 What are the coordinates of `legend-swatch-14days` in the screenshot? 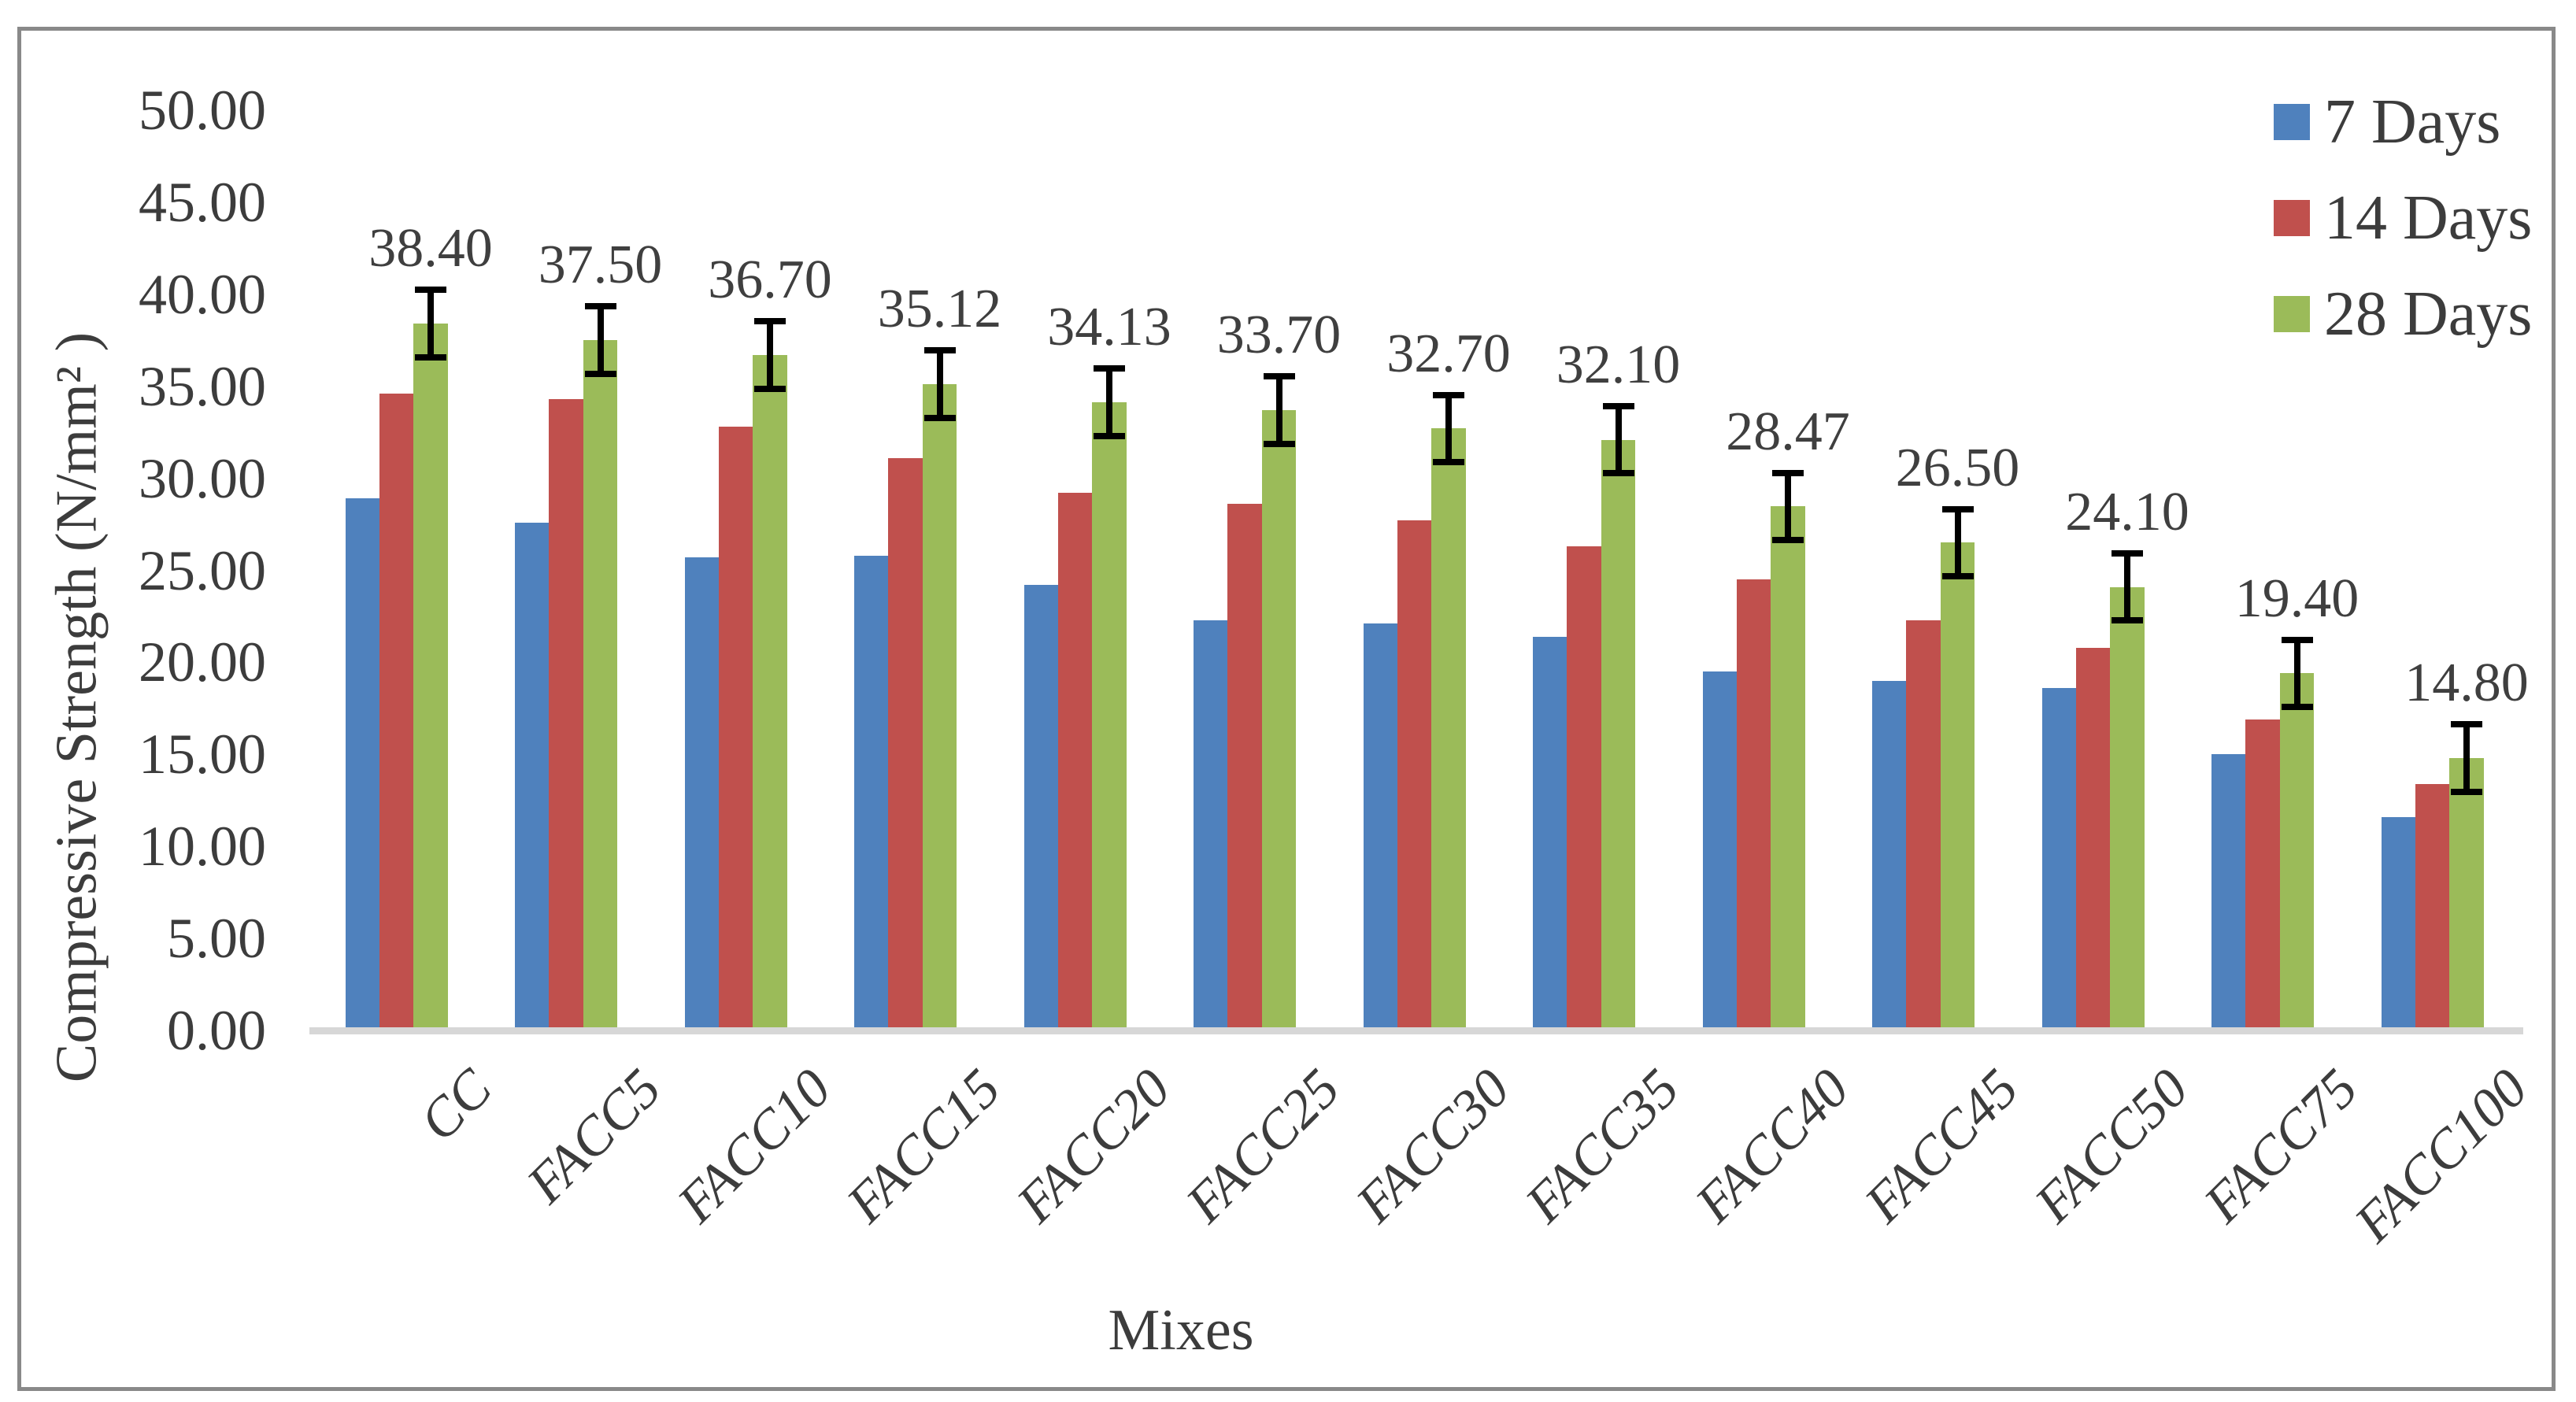 It's located at (2292, 218).